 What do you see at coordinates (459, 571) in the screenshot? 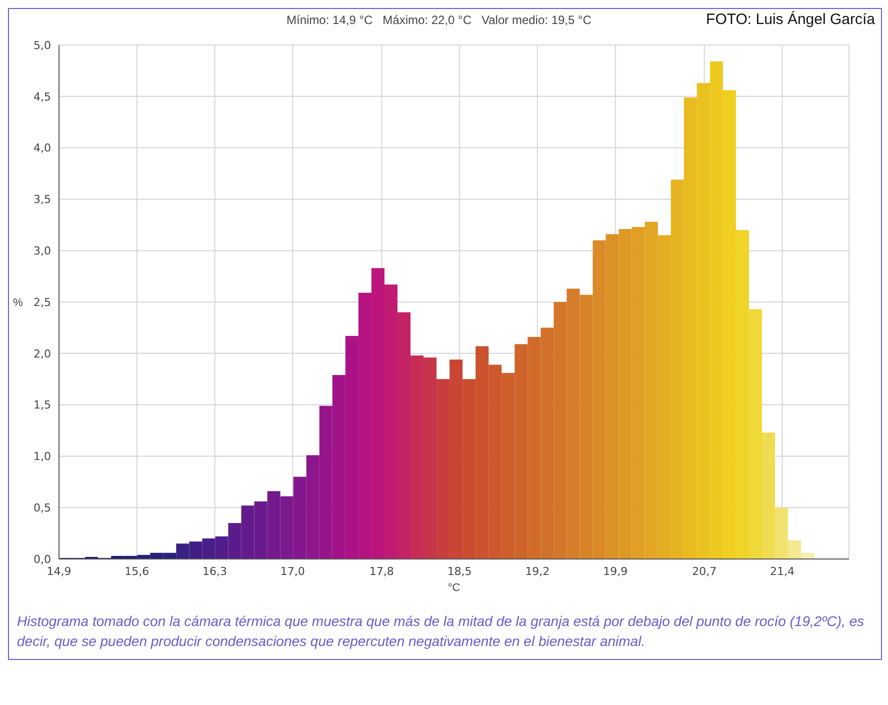
I see `x-tick-label: 18,5` at bounding box center [459, 571].